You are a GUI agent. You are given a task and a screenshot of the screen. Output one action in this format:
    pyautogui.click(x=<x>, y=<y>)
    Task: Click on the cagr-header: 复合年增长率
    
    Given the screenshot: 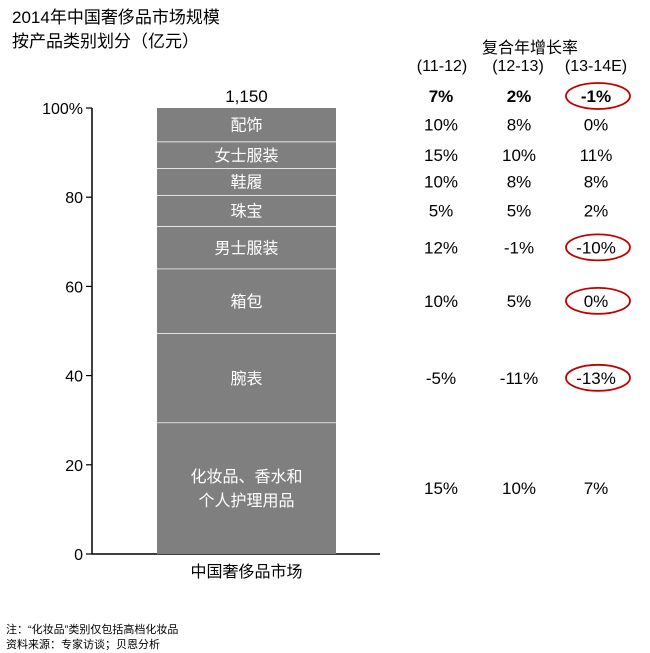 What is the action you would take?
    pyautogui.click(x=529, y=48)
    